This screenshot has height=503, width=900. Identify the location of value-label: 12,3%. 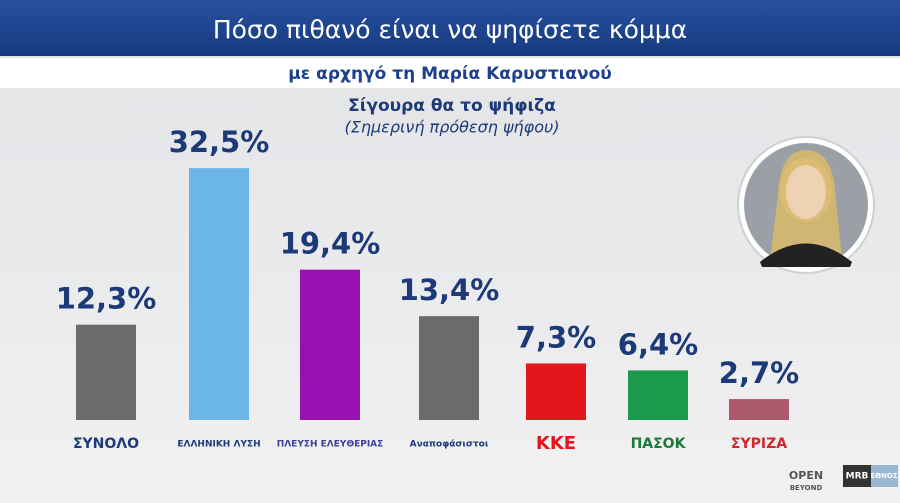
(106, 299).